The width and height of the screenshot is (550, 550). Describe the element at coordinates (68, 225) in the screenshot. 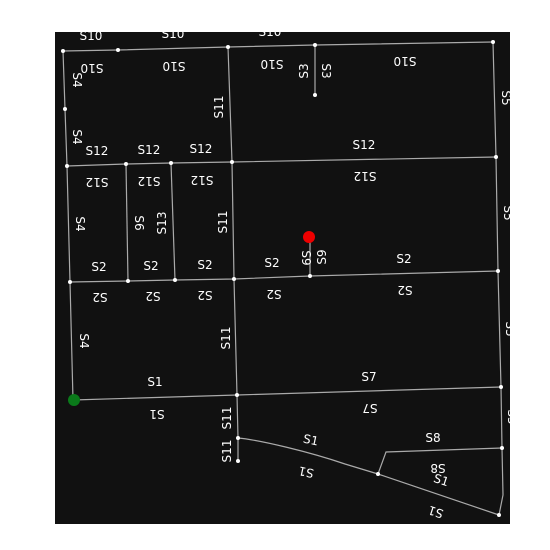

I see `road-s4` at that location.